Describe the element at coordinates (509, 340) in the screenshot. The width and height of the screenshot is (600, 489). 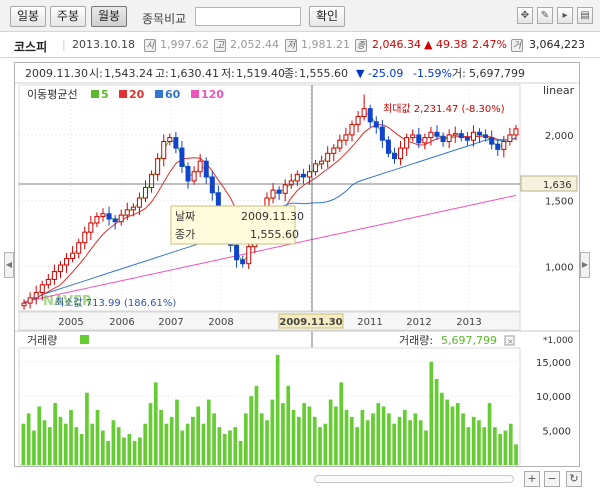
I see `volume-close-icon` at that location.